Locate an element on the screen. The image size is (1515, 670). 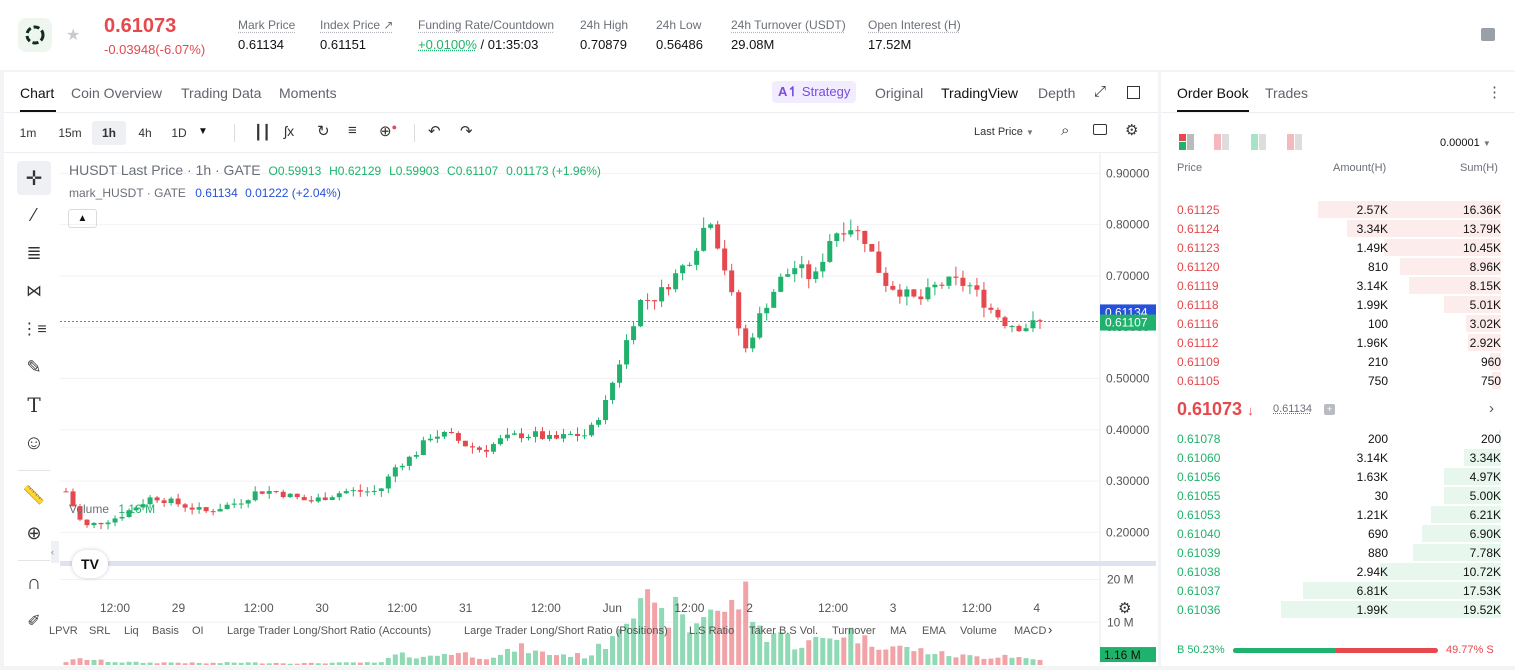
precision-select: 0.00001 ▼ is located at coordinates (1465, 143).